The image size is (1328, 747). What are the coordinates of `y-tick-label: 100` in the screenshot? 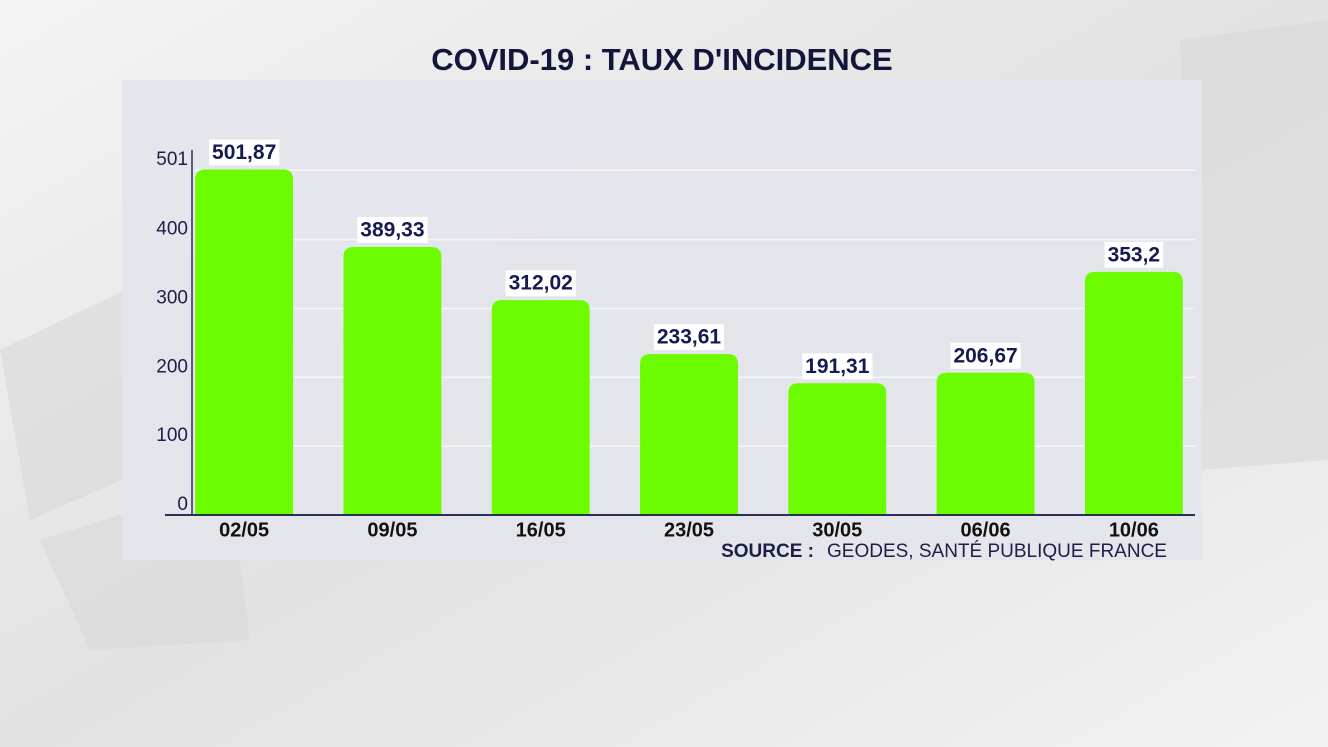 It's located at (172, 435).